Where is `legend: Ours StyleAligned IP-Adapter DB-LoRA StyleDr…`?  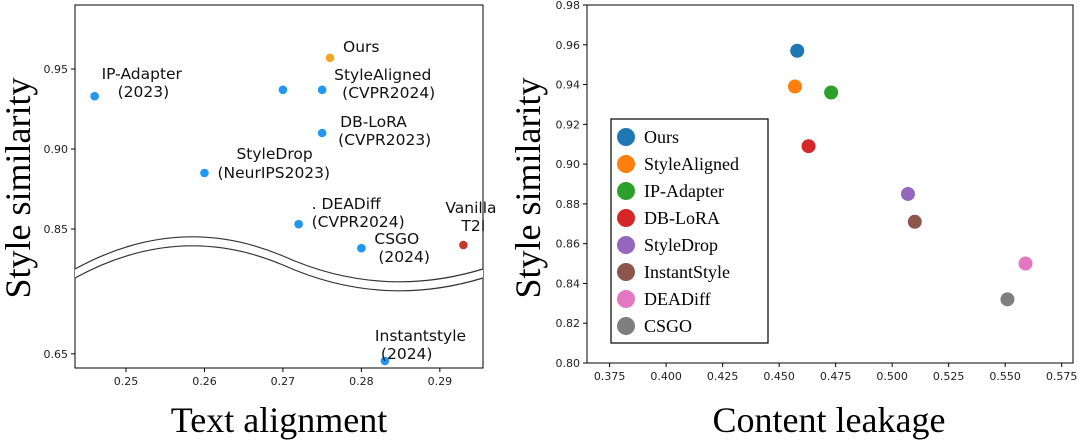 legend: Ours StyleAligned IP-Adapter DB-LoRA StyleDr… is located at coordinates (689, 231).